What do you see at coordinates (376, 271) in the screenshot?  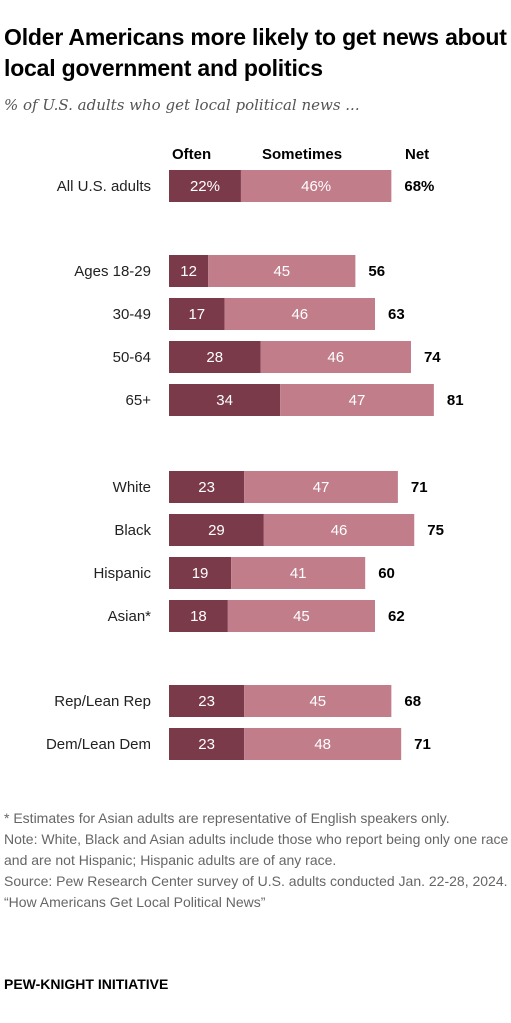 I see `net-value: 56` at bounding box center [376, 271].